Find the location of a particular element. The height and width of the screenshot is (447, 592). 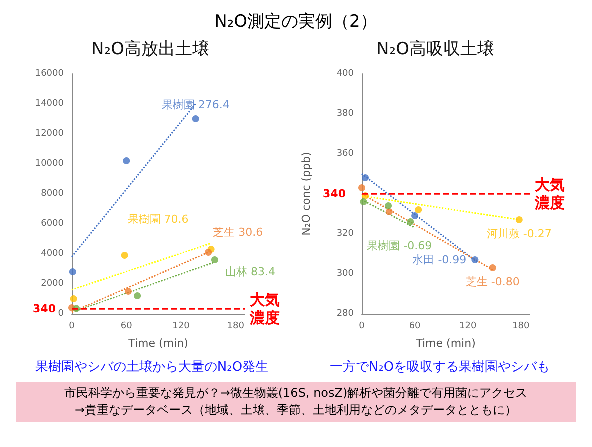

series-label: 山林 83.4 is located at coordinates (250, 272).